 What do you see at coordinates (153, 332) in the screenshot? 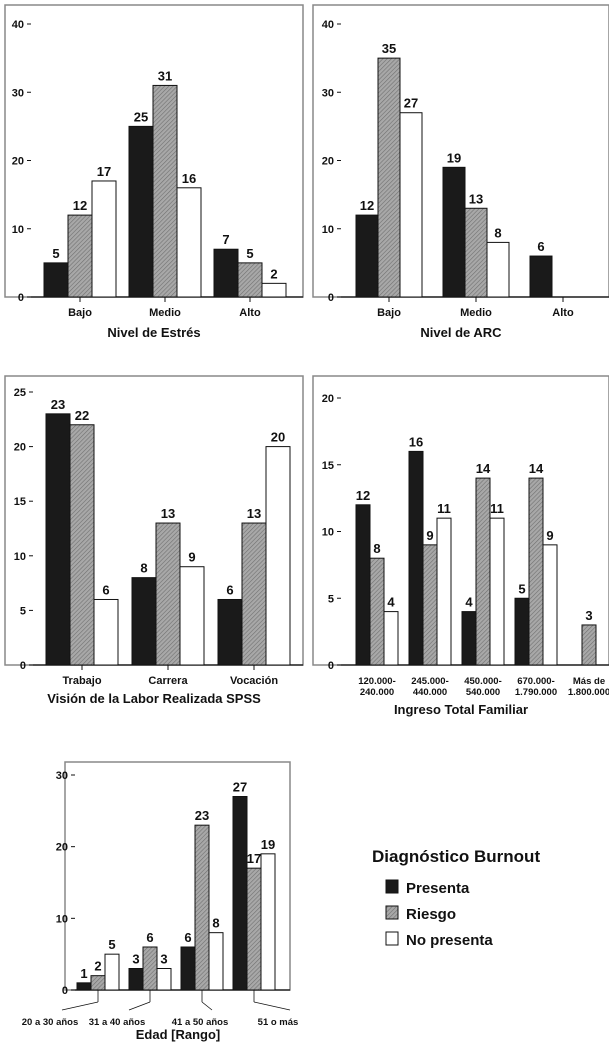
I see `x-axis-title: Nivel de Estrés` at bounding box center [153, 332].